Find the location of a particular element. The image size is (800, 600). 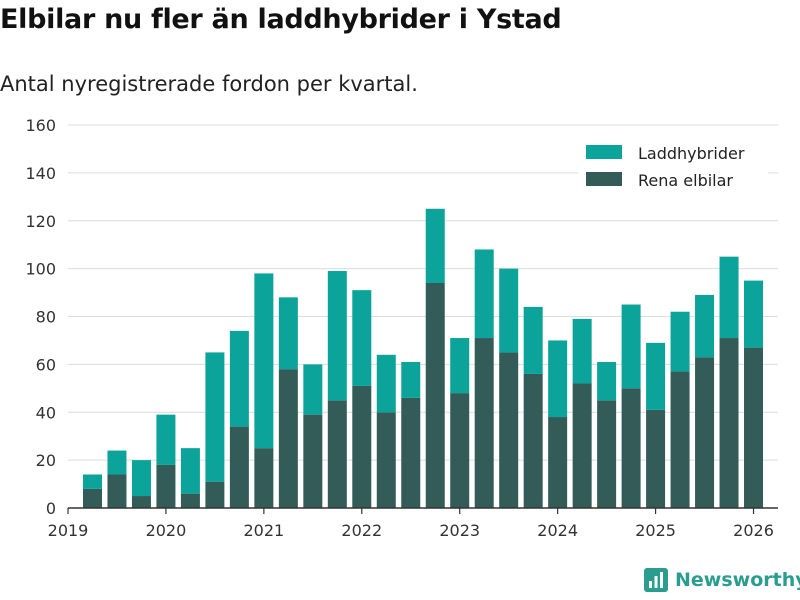

legend-label: Laddhybrider is located at coordinates (691, 153).